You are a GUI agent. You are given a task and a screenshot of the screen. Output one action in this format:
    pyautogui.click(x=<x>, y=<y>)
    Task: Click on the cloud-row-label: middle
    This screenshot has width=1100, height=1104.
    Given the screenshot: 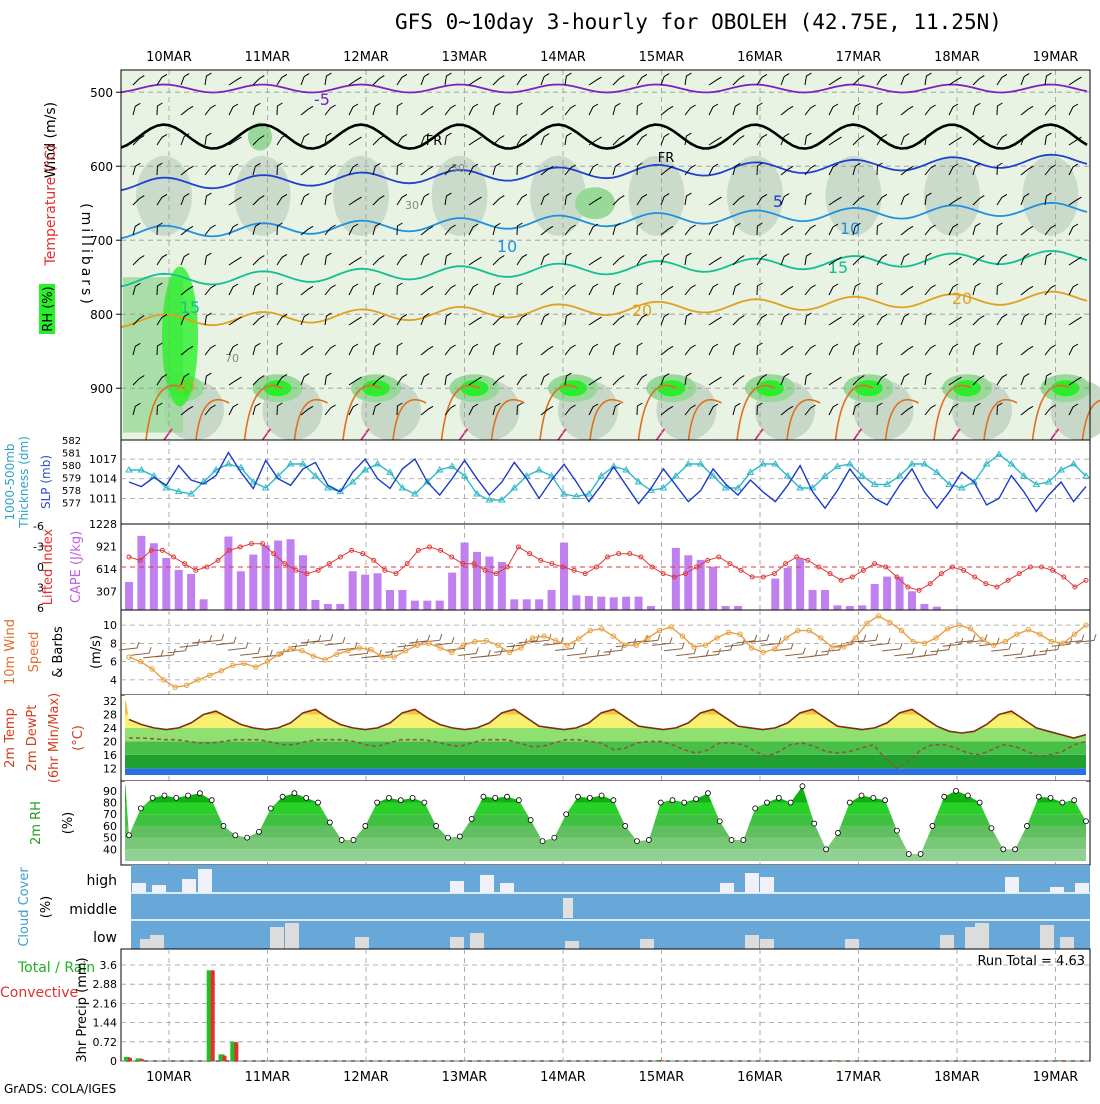 What is the action you would take?
    pyautogui.click(x=93, y=910)
    